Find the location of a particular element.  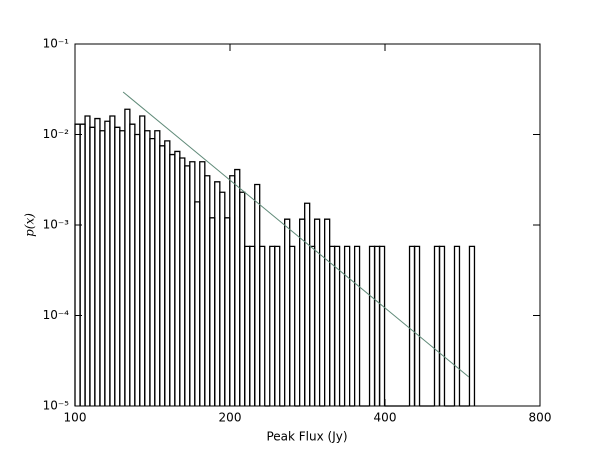

y-axis-label: p(x) is located at coordinates (30, 225).